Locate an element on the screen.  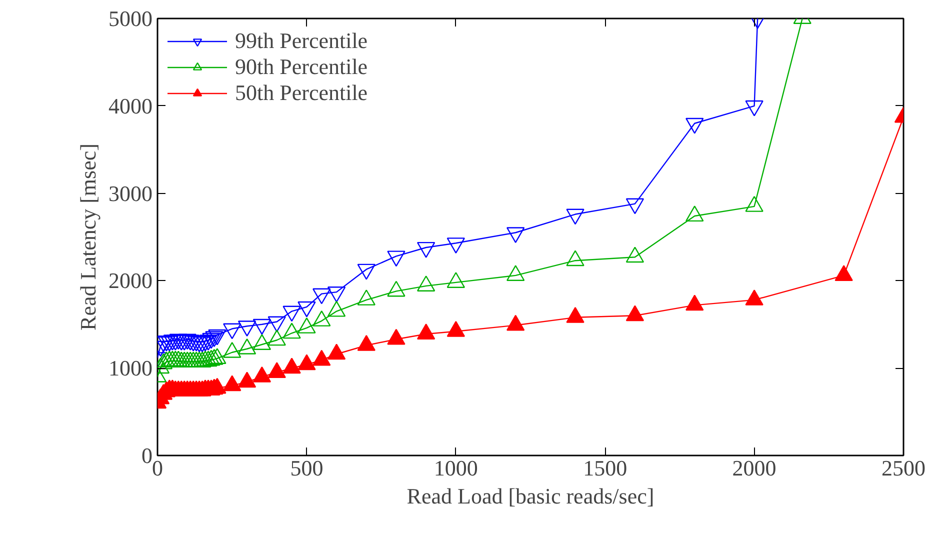
y-tick-label: 4000 is located at coordinates (130, 105).